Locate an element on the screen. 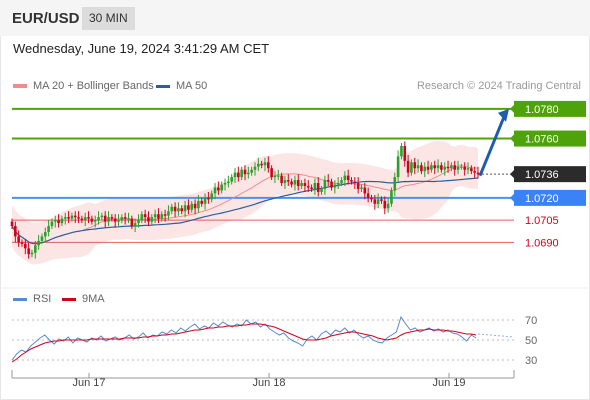 The image size is (590, 400). projection-arrow is located at coordinates (492, 146).